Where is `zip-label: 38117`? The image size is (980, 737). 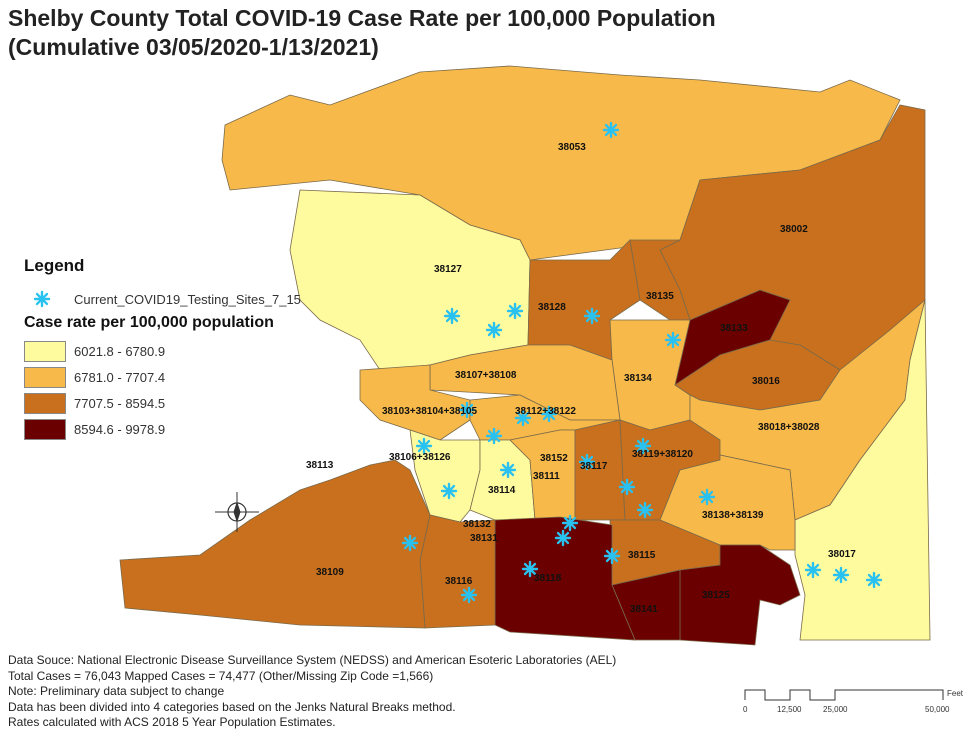
zip-label: 38117 is located at coordinates (594, 466).